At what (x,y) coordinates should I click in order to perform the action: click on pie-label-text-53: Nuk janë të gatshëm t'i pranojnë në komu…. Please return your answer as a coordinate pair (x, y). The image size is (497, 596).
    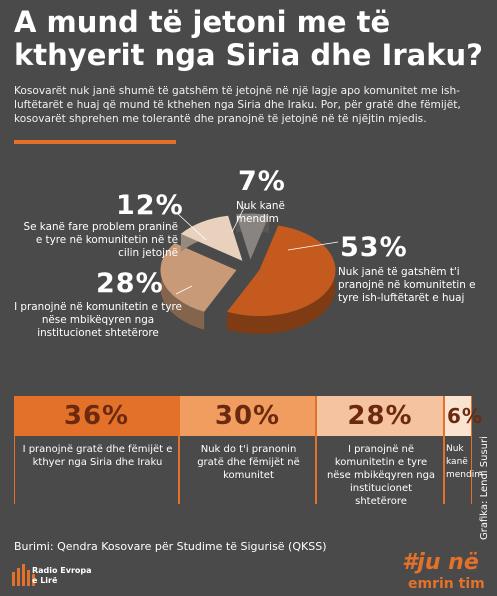
    Looking at the image, I should click on (407, 285).